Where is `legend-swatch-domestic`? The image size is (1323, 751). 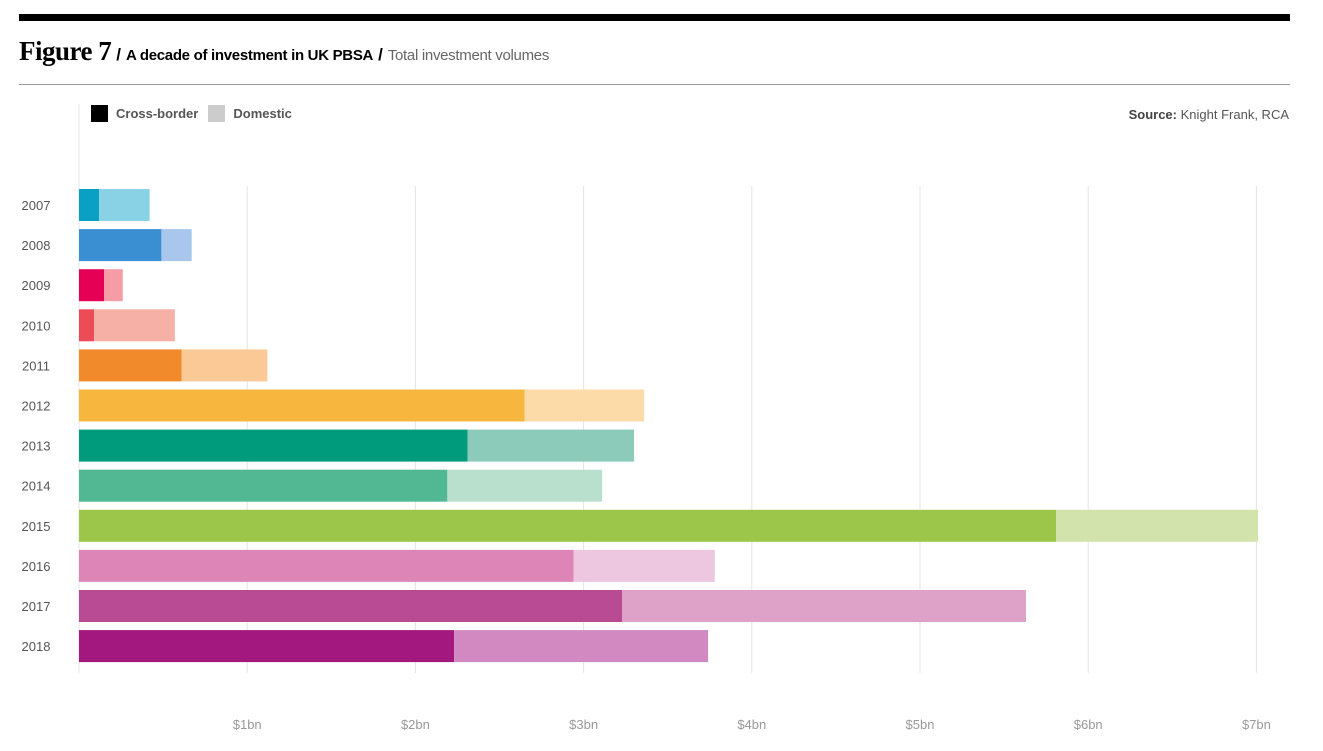
legend-swatch-domestic is located at coordinates (217, 113).